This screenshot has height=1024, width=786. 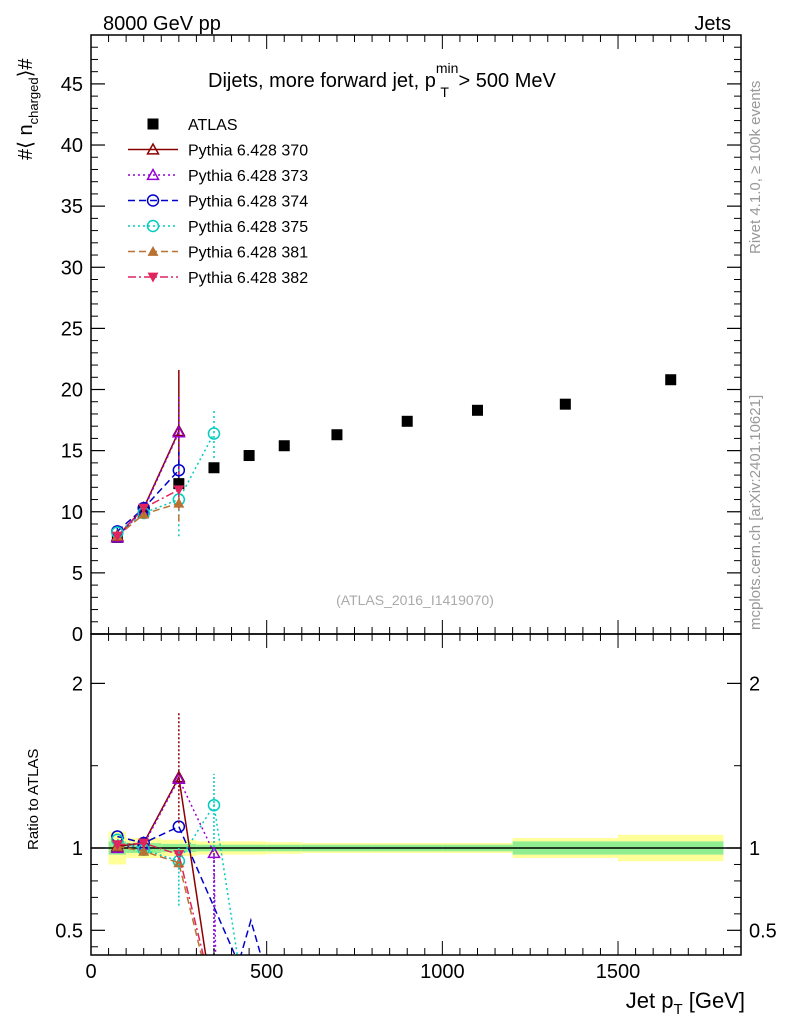 What do you see at coordinates (72, 85) in the screenshot?
I see `y-tick-label: 45` at bounding box center [72, 85].